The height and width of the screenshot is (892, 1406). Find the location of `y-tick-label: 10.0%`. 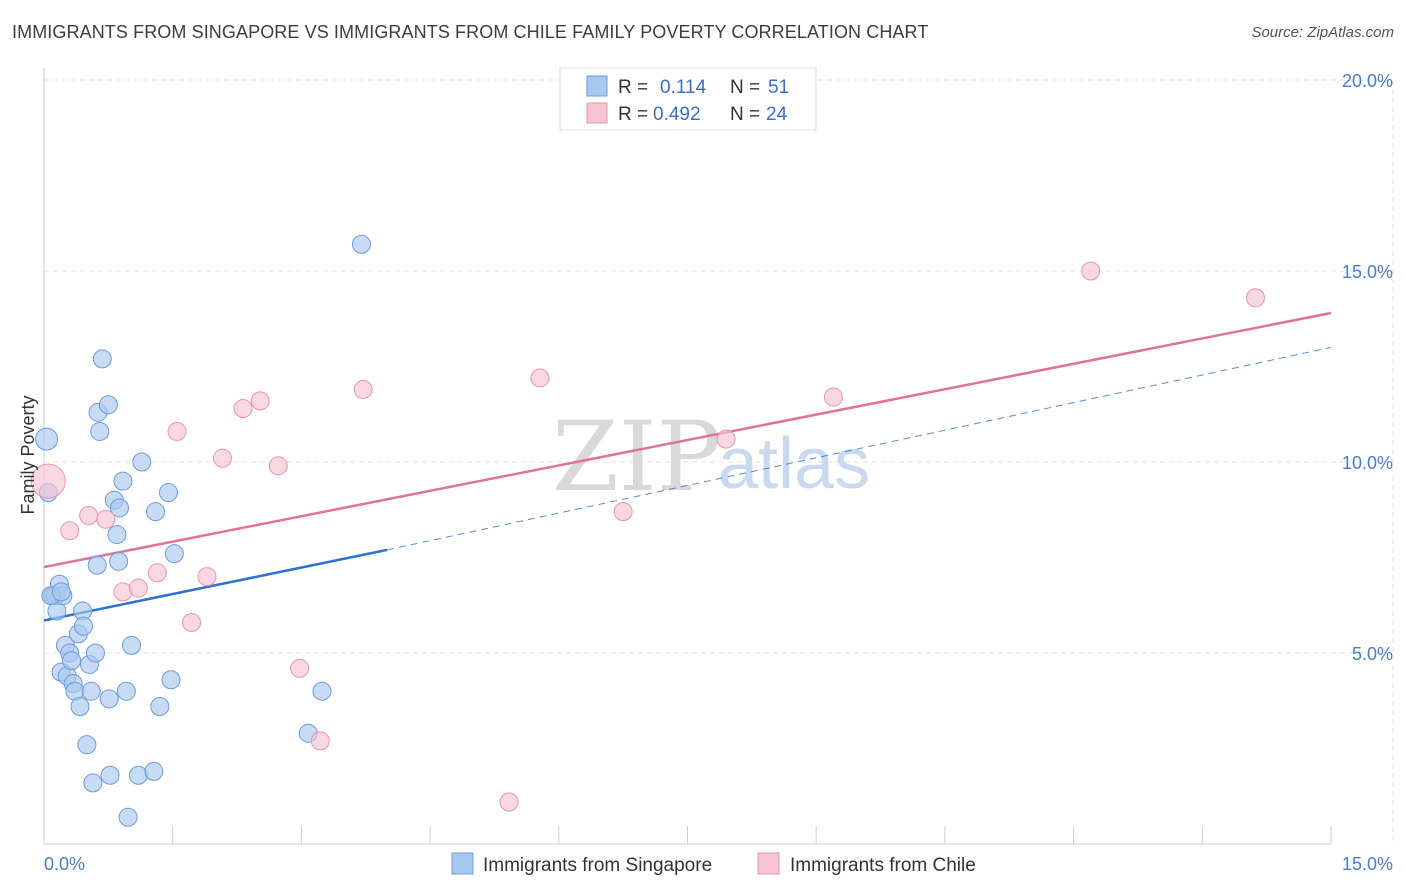

y-tick-label: 10.0% is located at coordinates (1367, 463).